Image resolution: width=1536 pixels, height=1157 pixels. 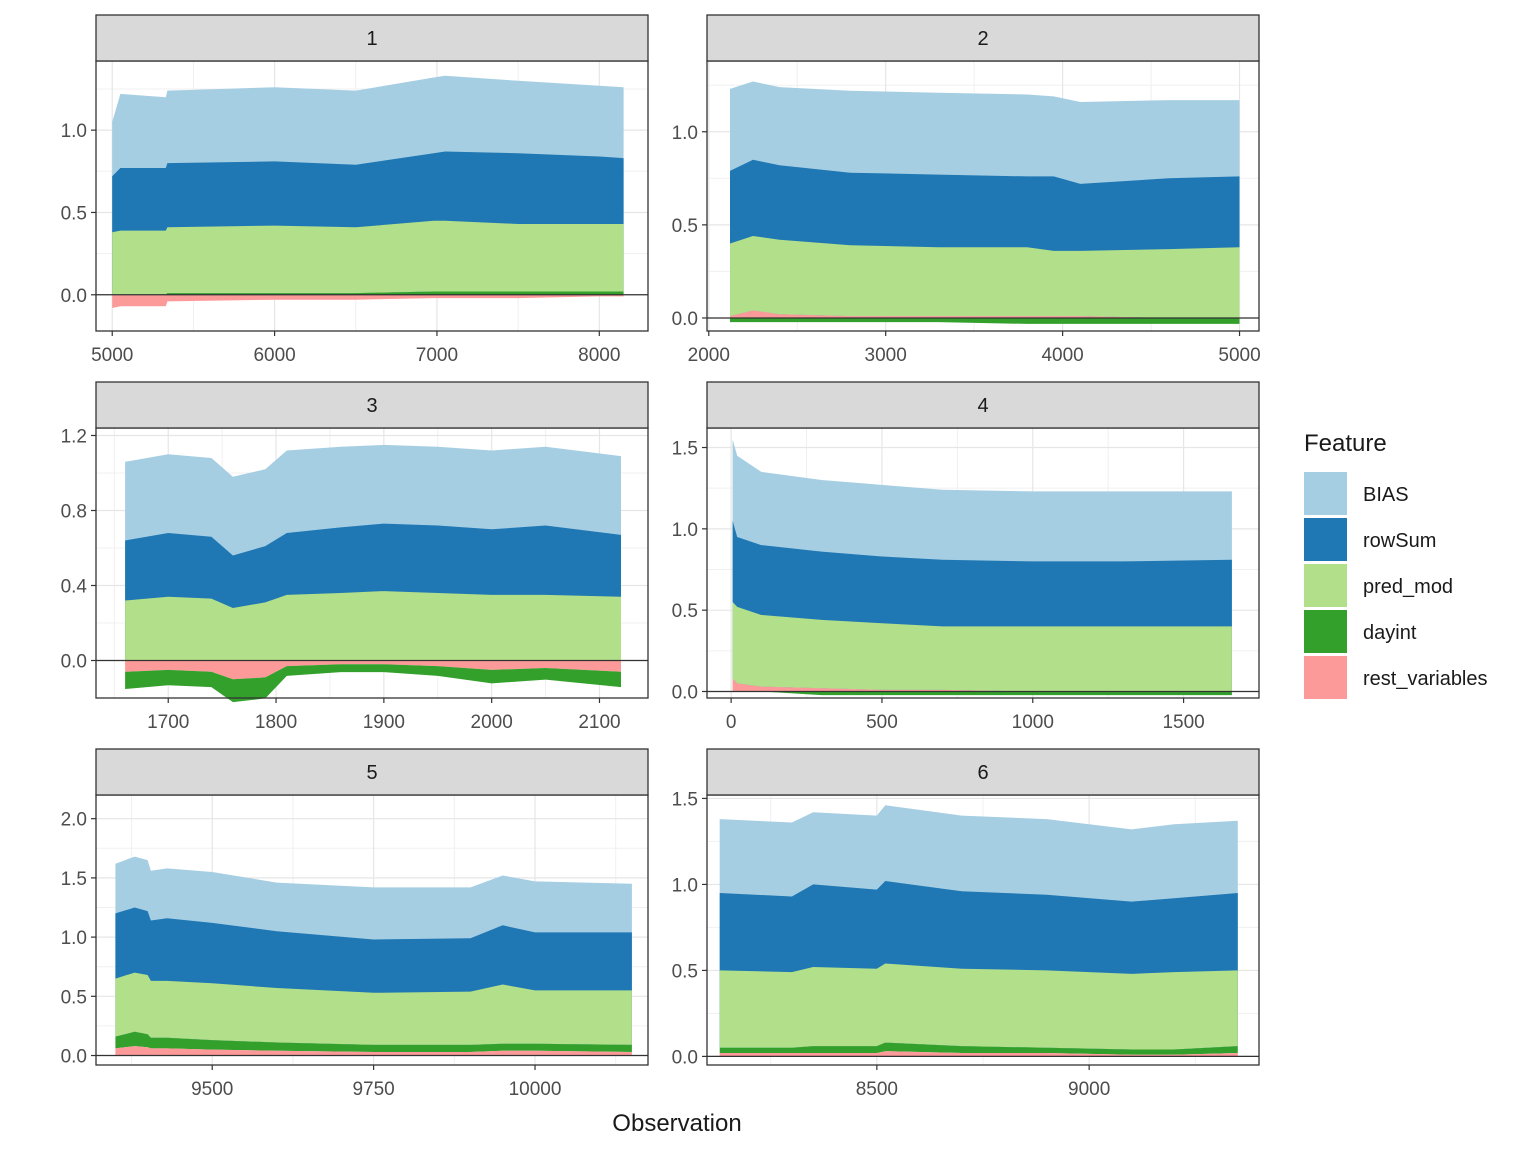 I want to click on legend-key-dayint, so click(x=1325, y=631).